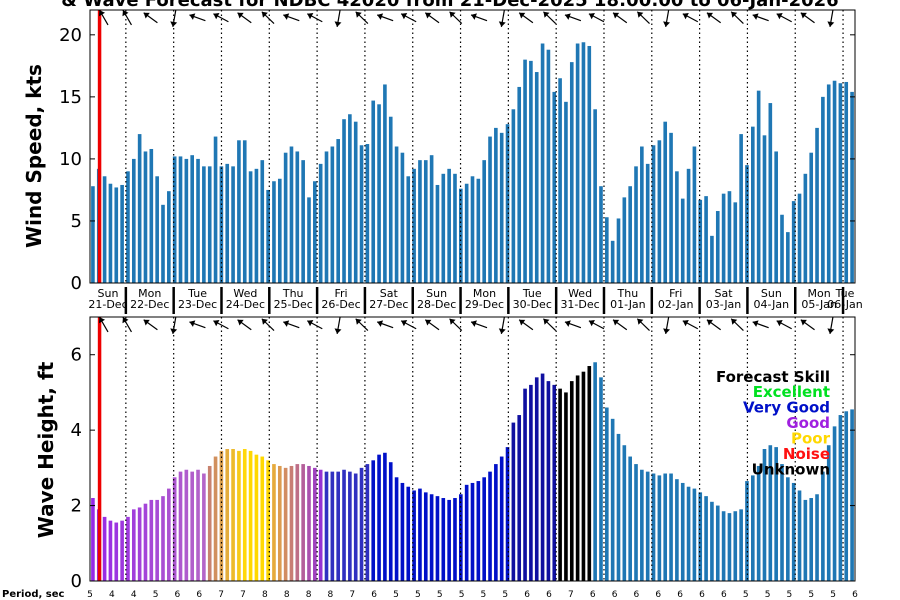 The height and width of the screenshot is (600, 900). Describe the element at coordinates (331, 595) in the screenshot. I see `period-value-label: 8` at that location.